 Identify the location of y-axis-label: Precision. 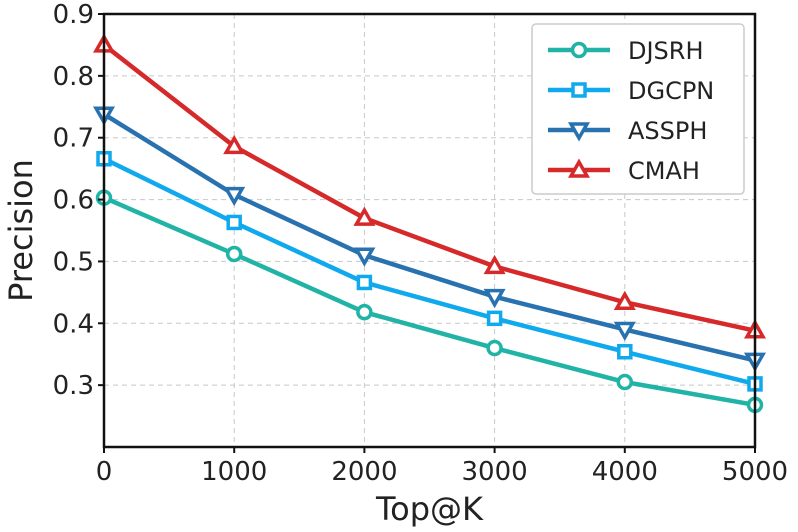
(21, 230).